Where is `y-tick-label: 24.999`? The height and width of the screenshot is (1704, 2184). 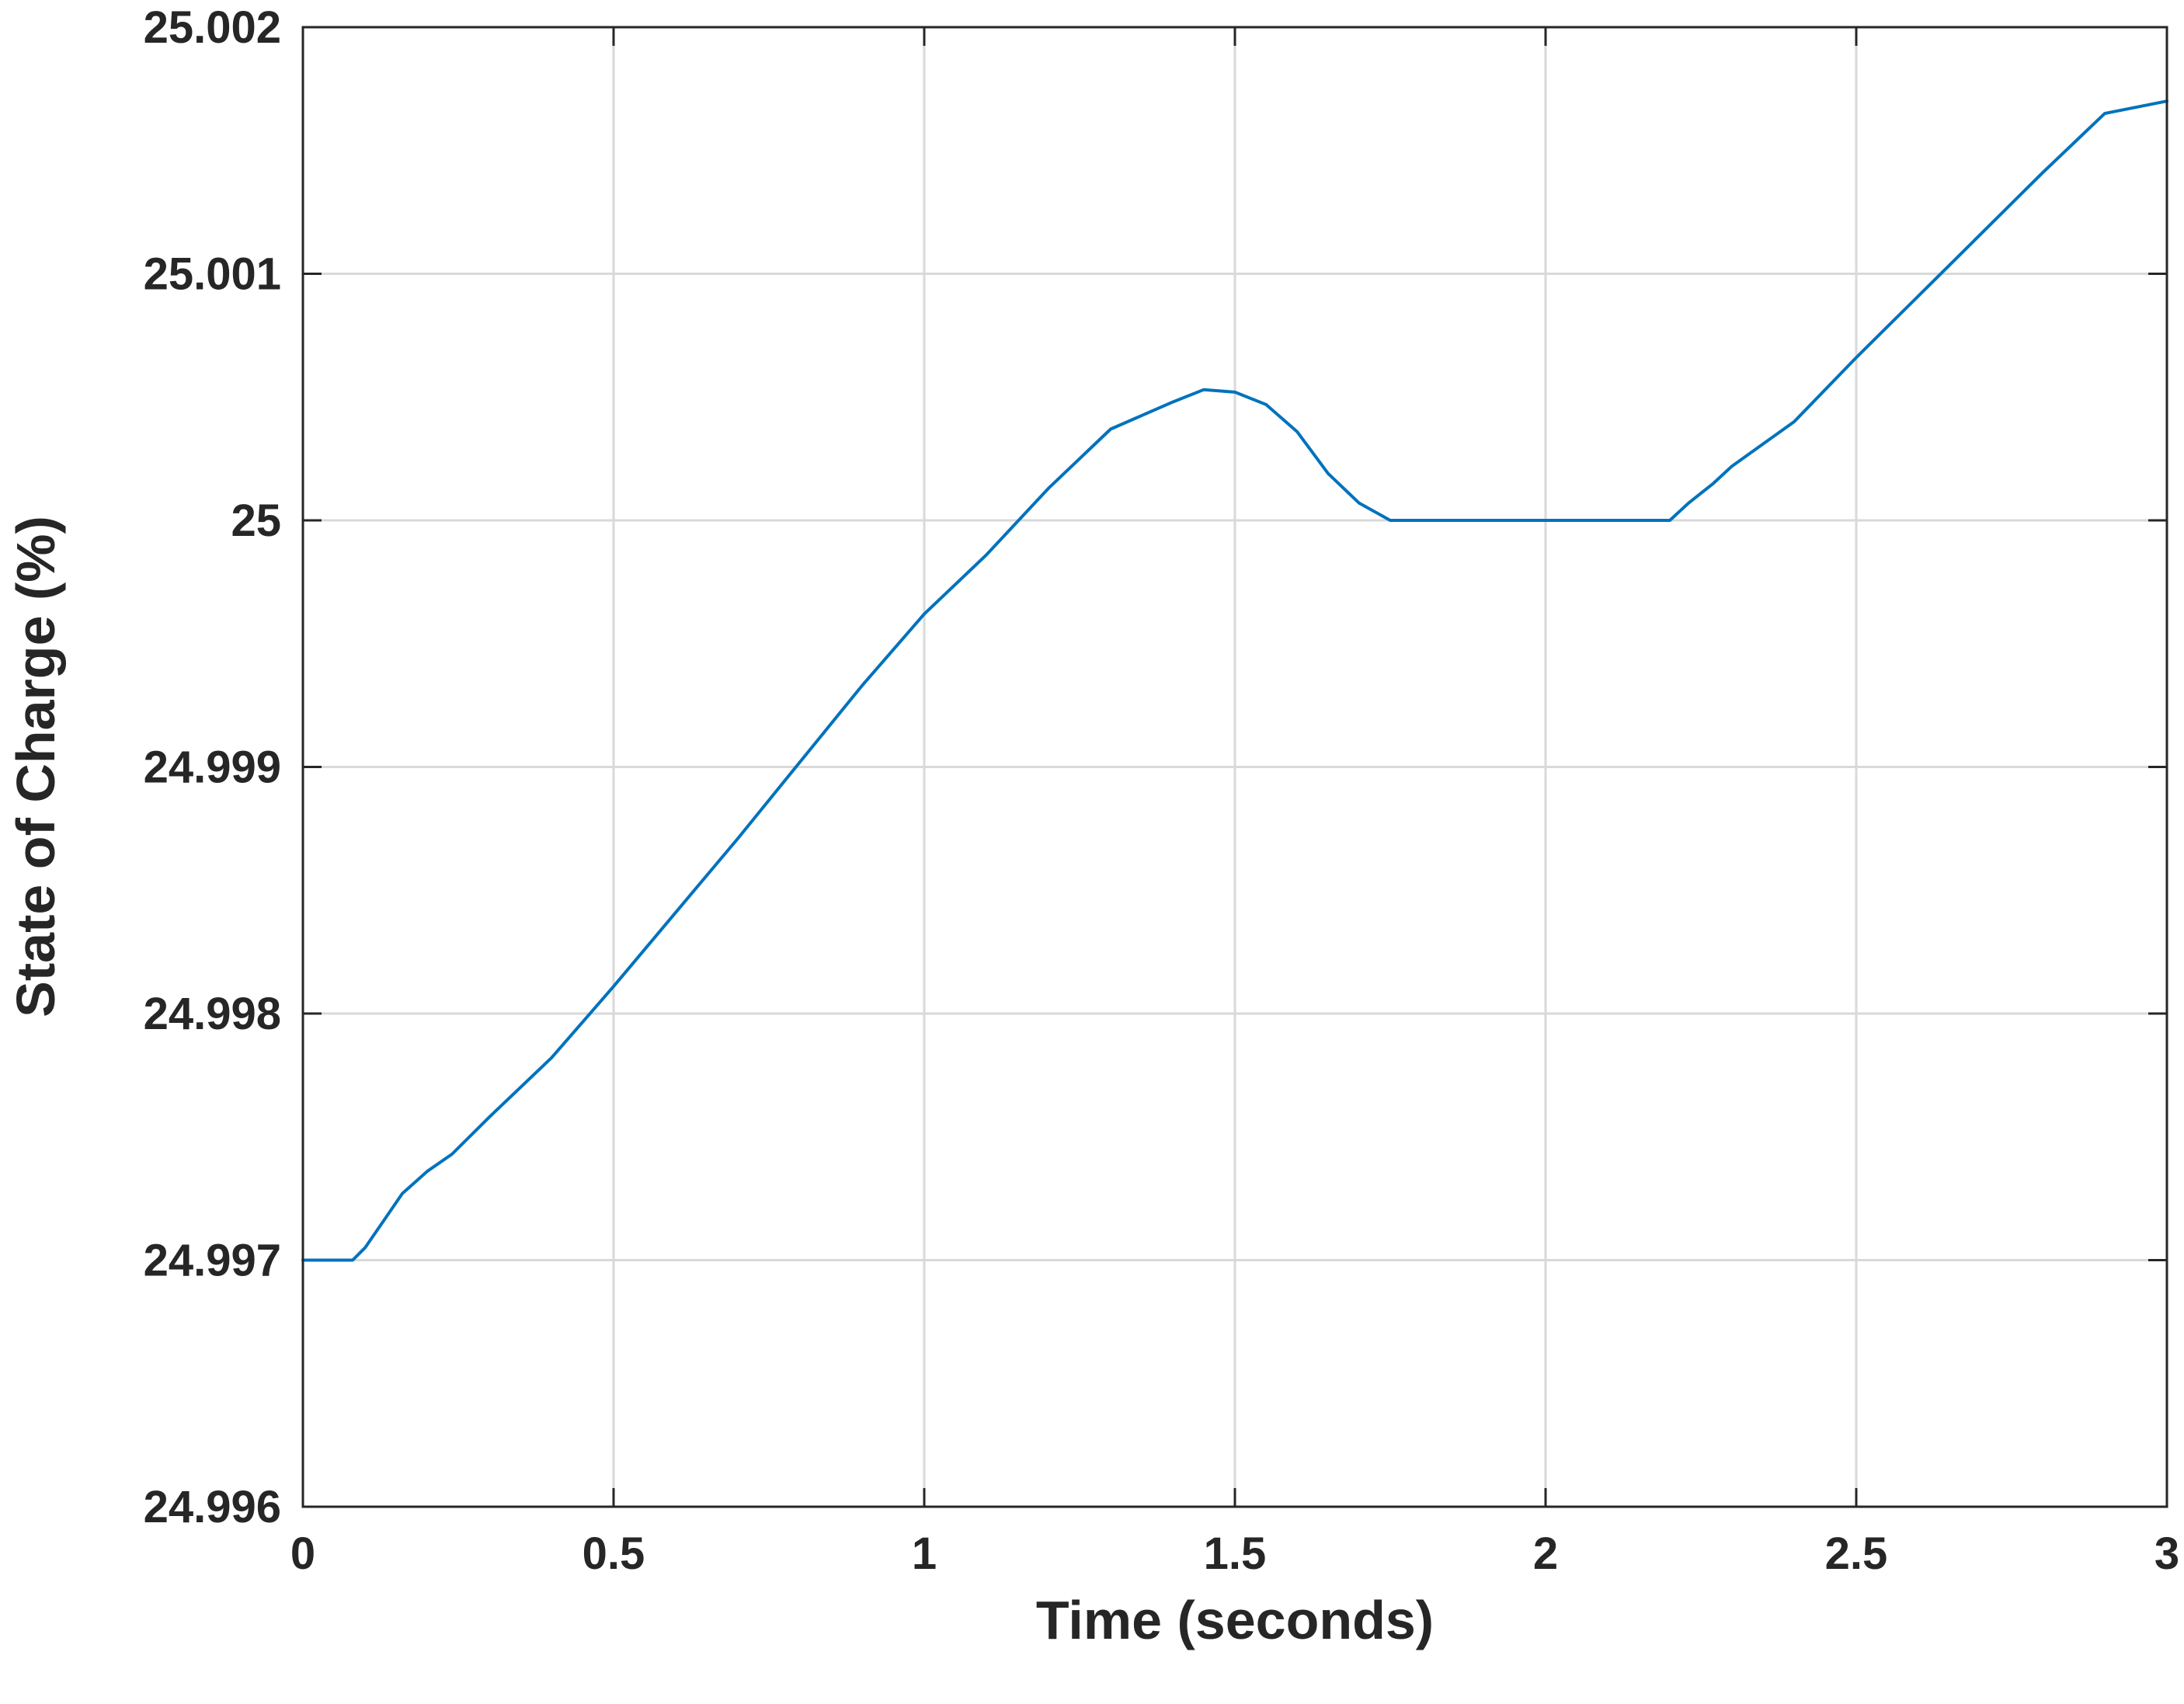 y-tick-label: 24.999 is located at coordinates (213, 768).